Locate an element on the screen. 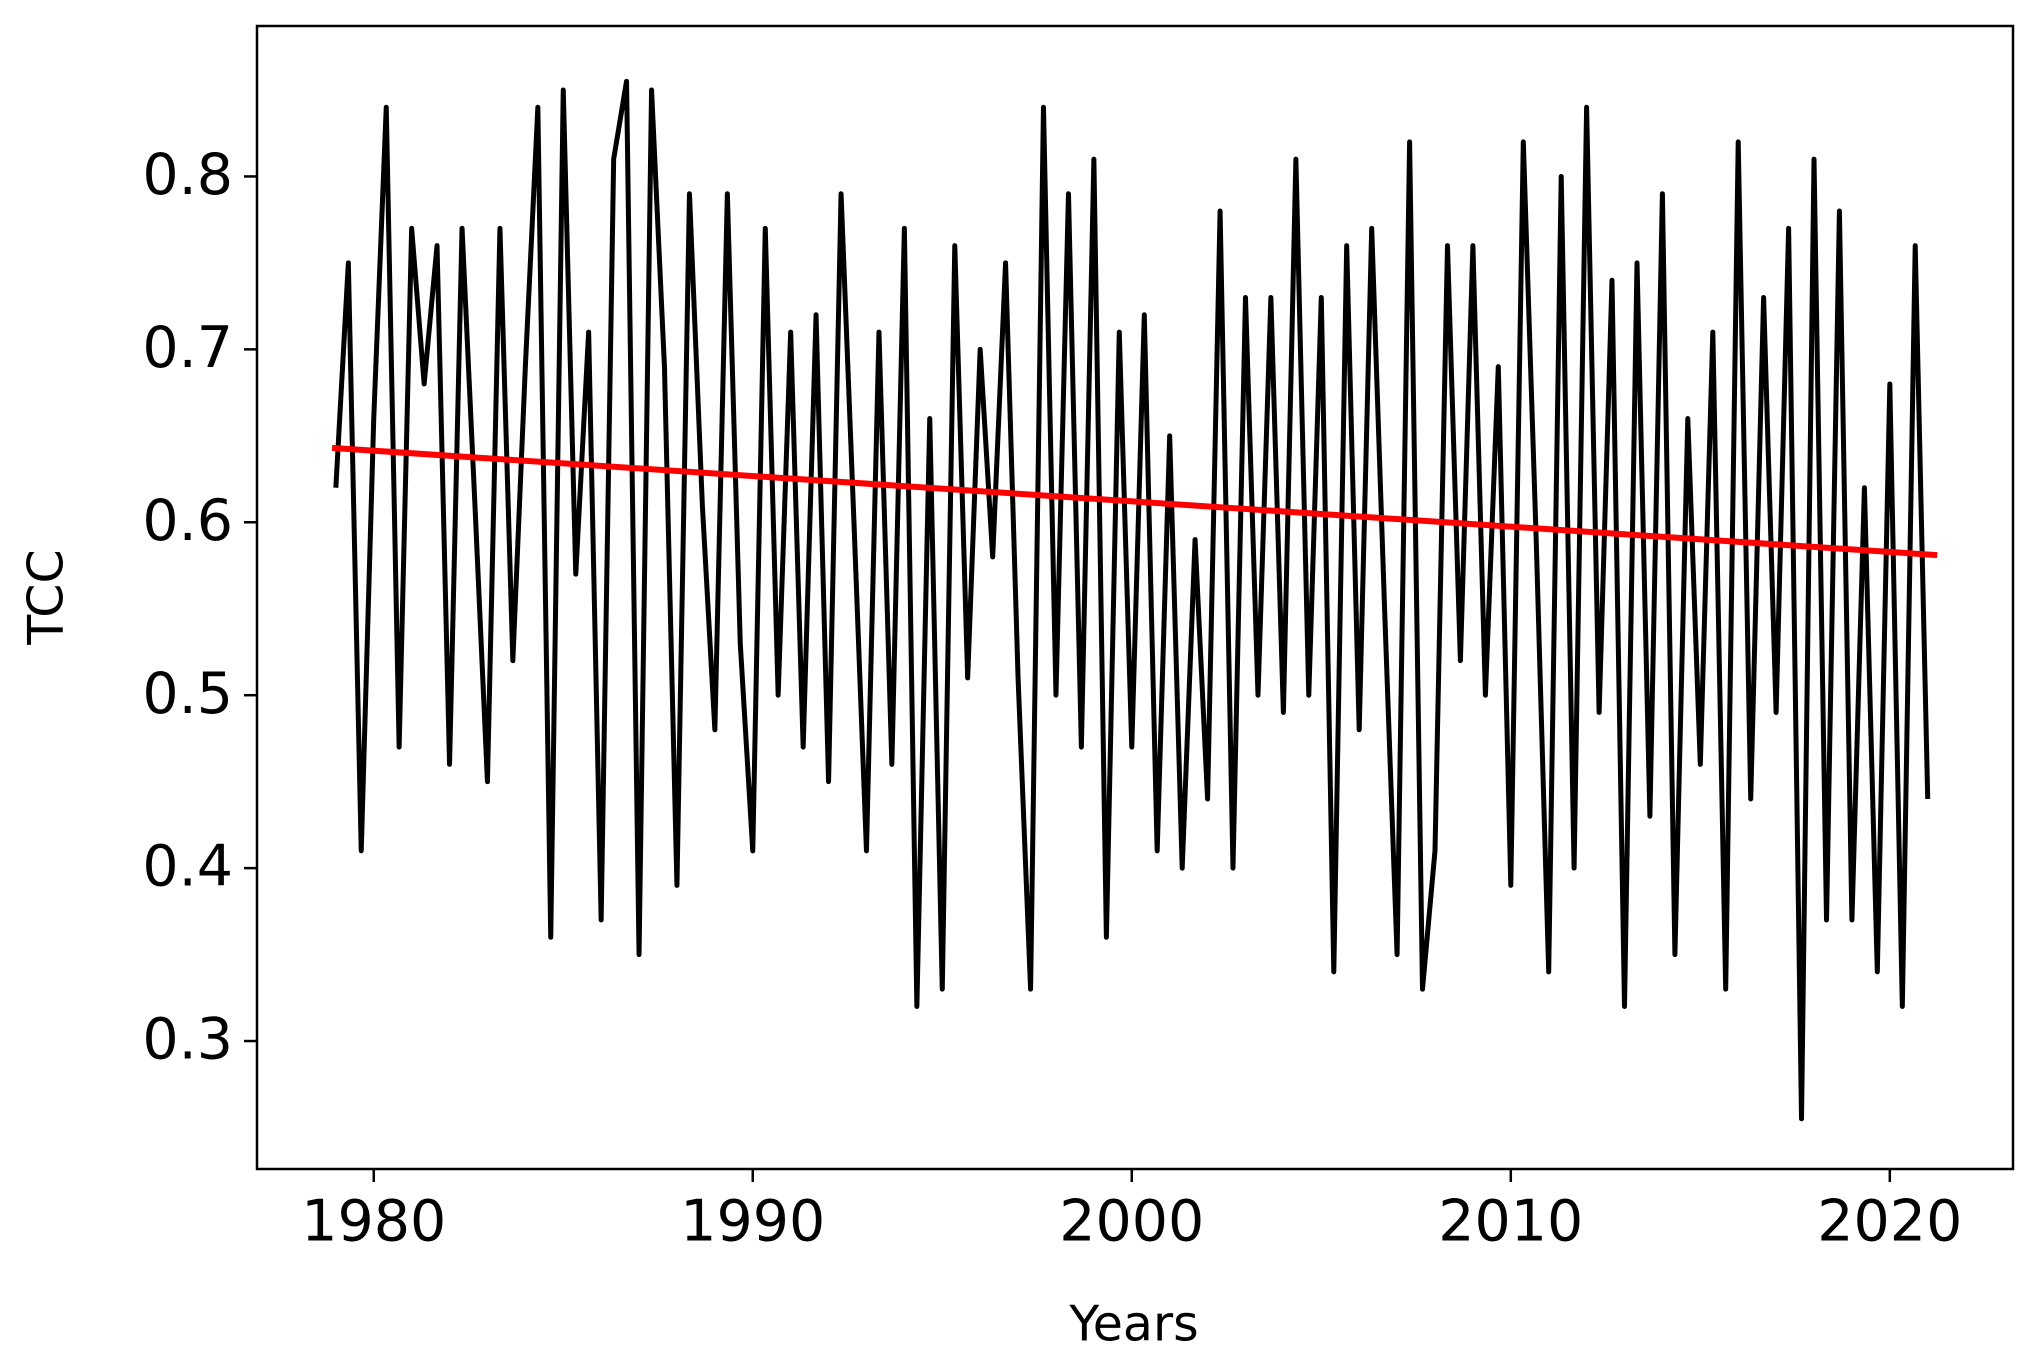 This screenshot has height=1368, width=2032. x-tick-label: 2010 is located at coordinates (1510, 1222).